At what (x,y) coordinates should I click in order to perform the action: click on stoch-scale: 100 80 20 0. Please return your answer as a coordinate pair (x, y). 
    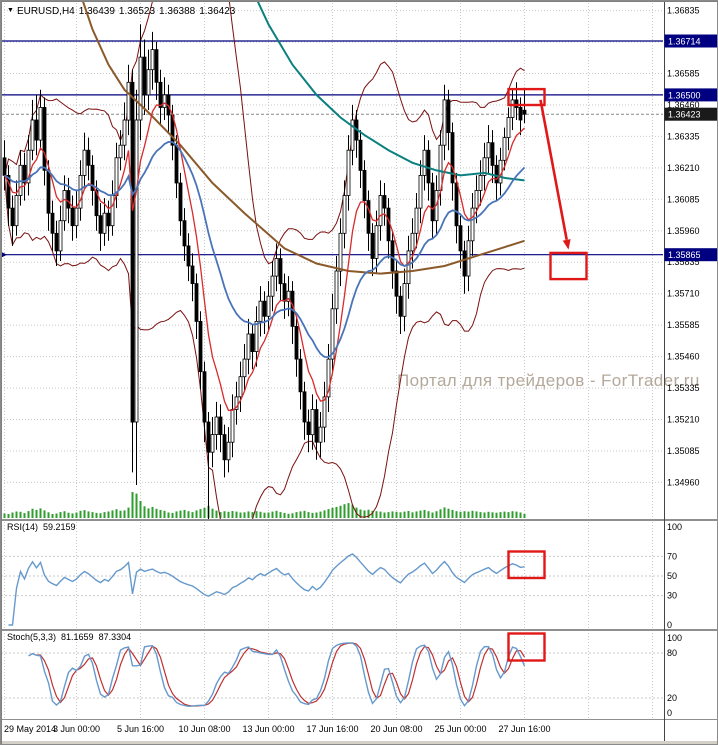
    Looking at the image, I should click on (674, 675).